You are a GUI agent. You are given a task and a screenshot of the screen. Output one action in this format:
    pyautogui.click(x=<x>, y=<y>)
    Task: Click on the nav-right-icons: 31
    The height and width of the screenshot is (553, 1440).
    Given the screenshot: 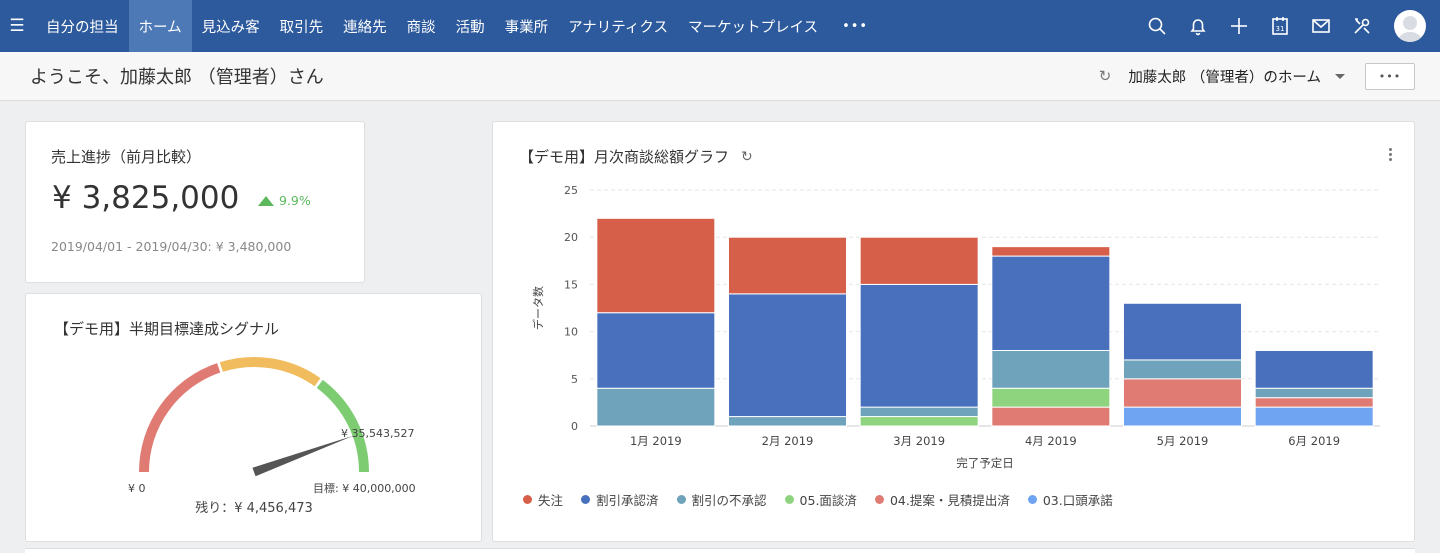 What is the action you would take?
    pyautogui.click(x=1288, y=26)
    